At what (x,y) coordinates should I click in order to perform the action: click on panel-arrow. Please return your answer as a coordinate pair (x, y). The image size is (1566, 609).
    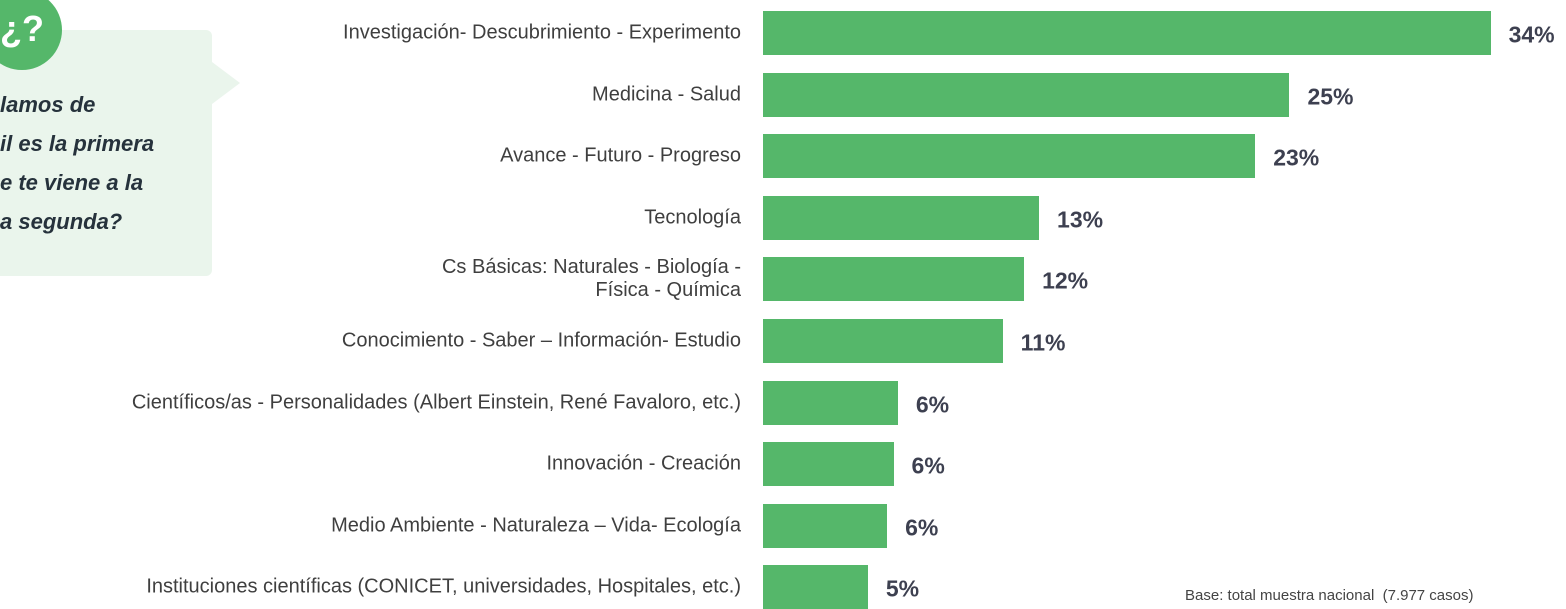
    Looking at the image, I should click on (226, 83).